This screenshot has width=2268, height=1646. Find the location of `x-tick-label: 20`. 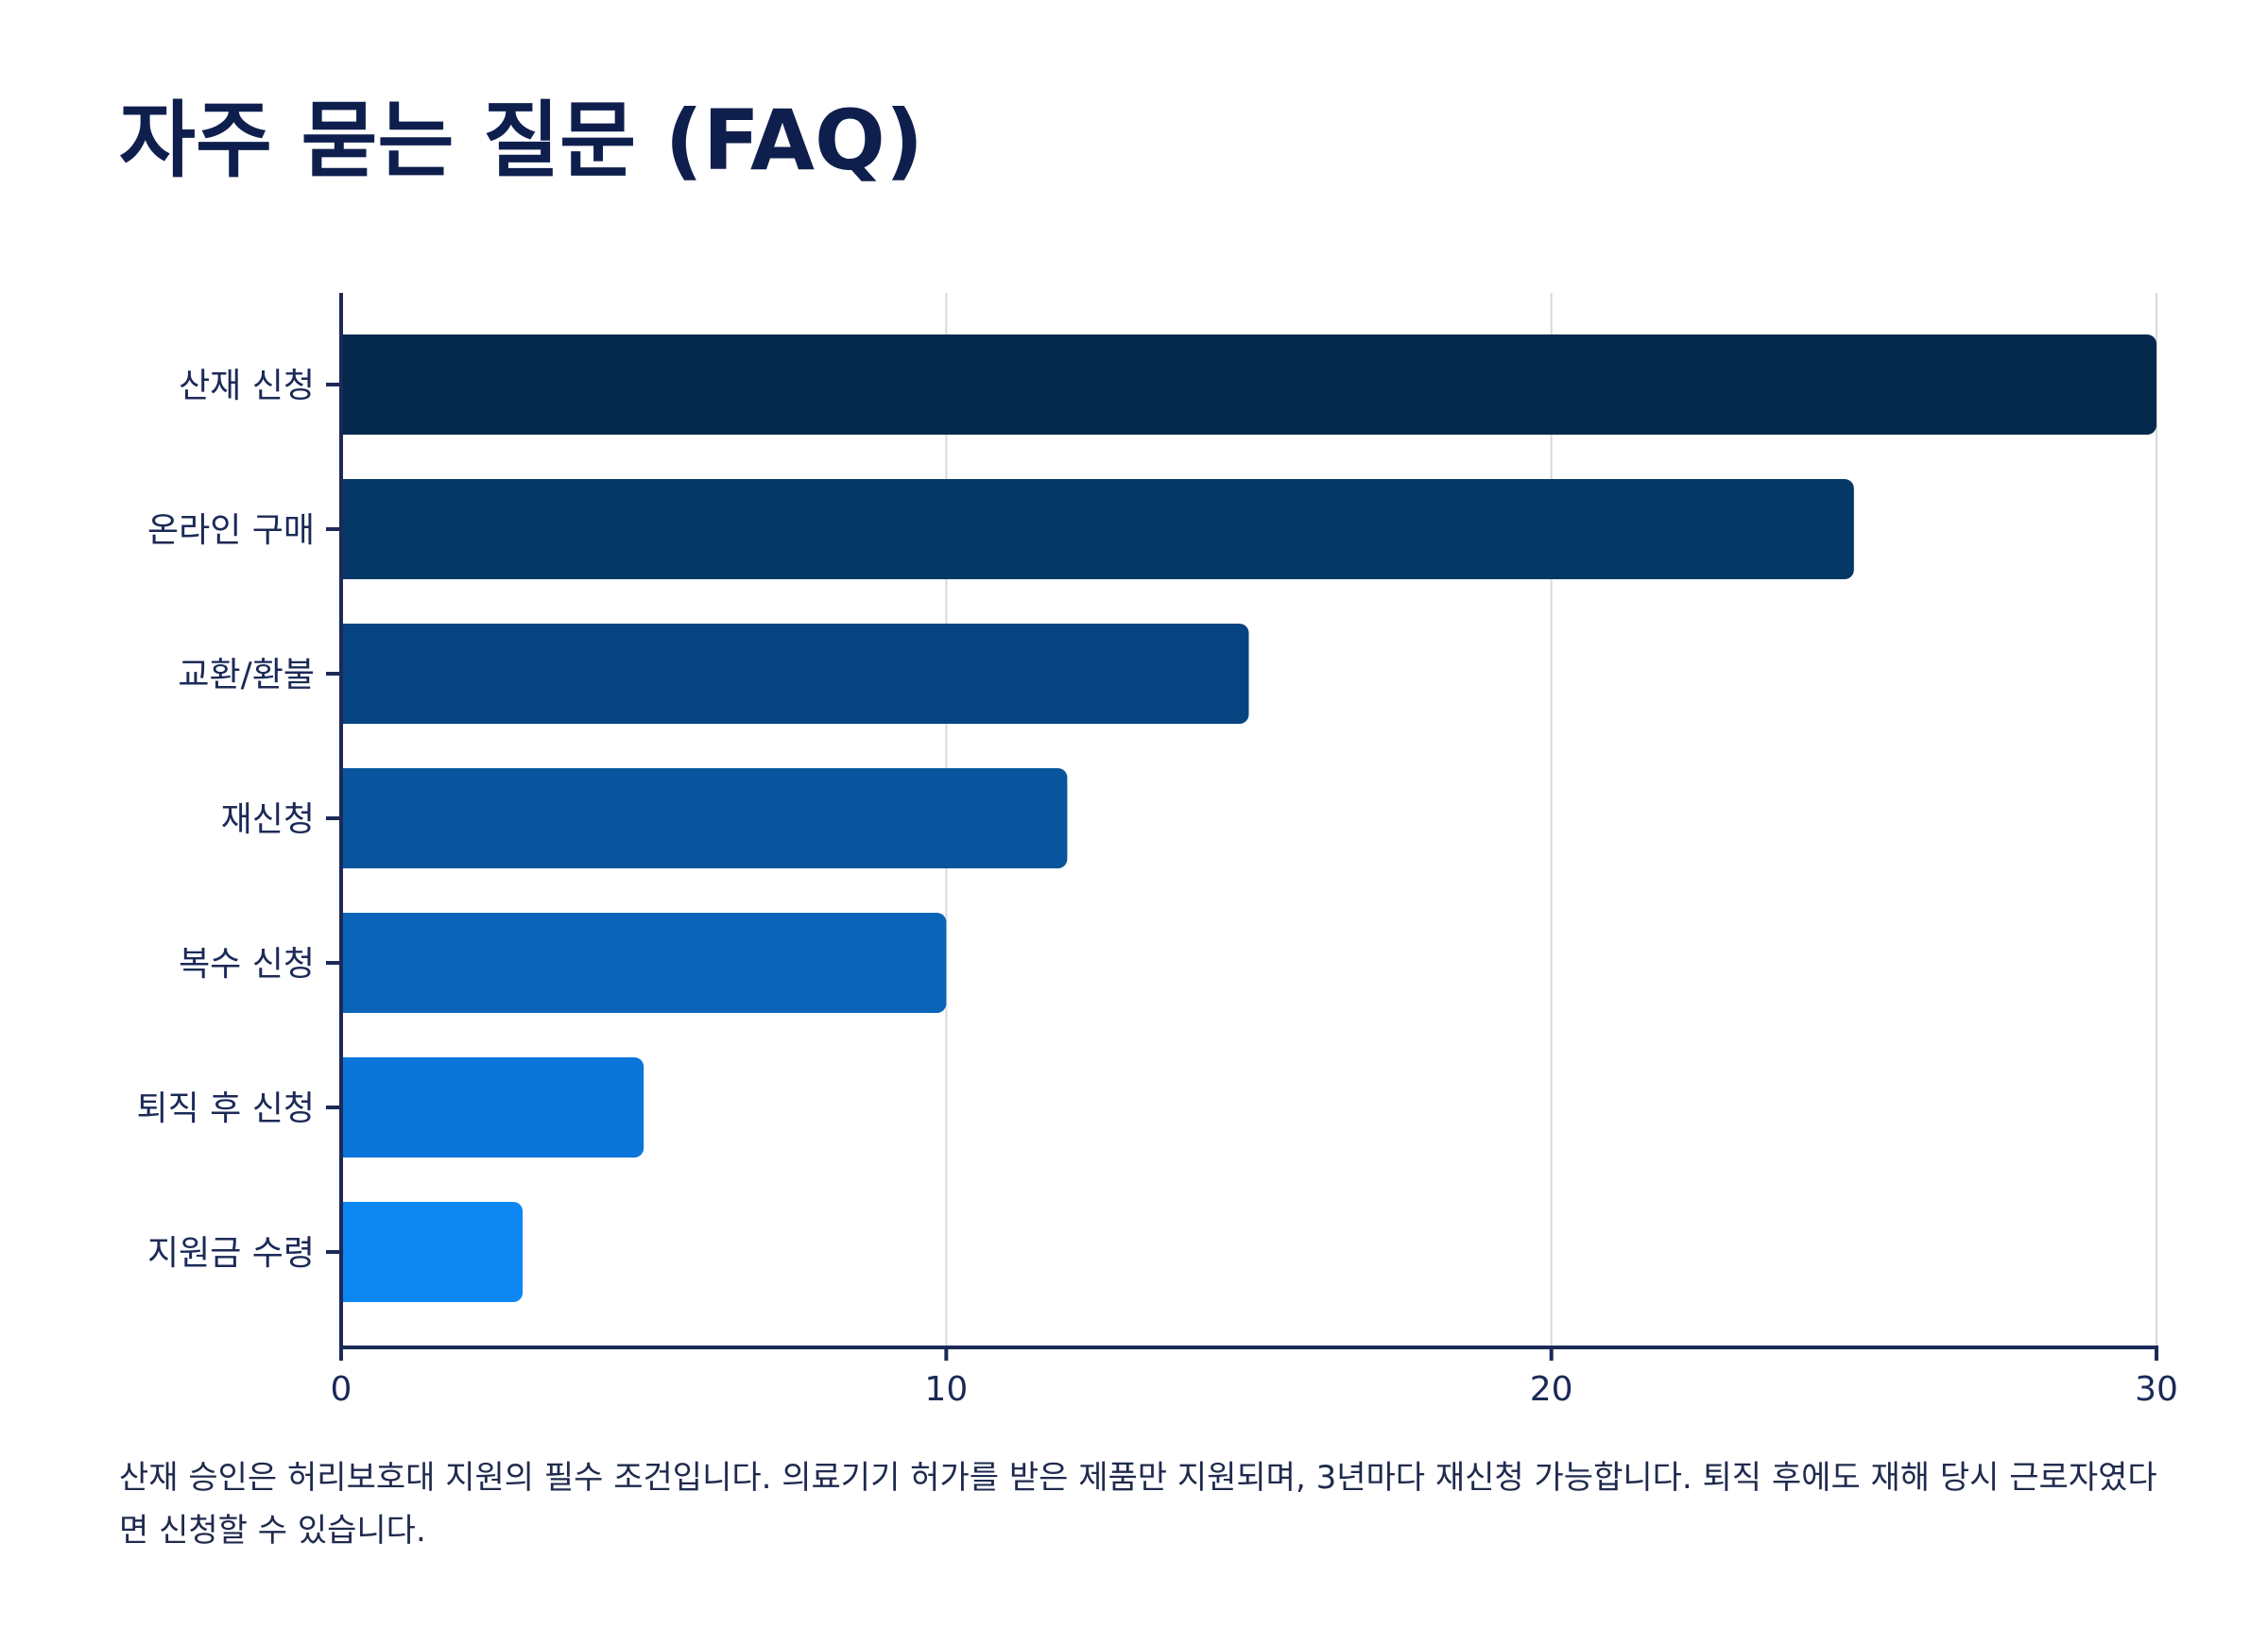

x-tick-label: 20 is located at coordinates (1551, 1389).